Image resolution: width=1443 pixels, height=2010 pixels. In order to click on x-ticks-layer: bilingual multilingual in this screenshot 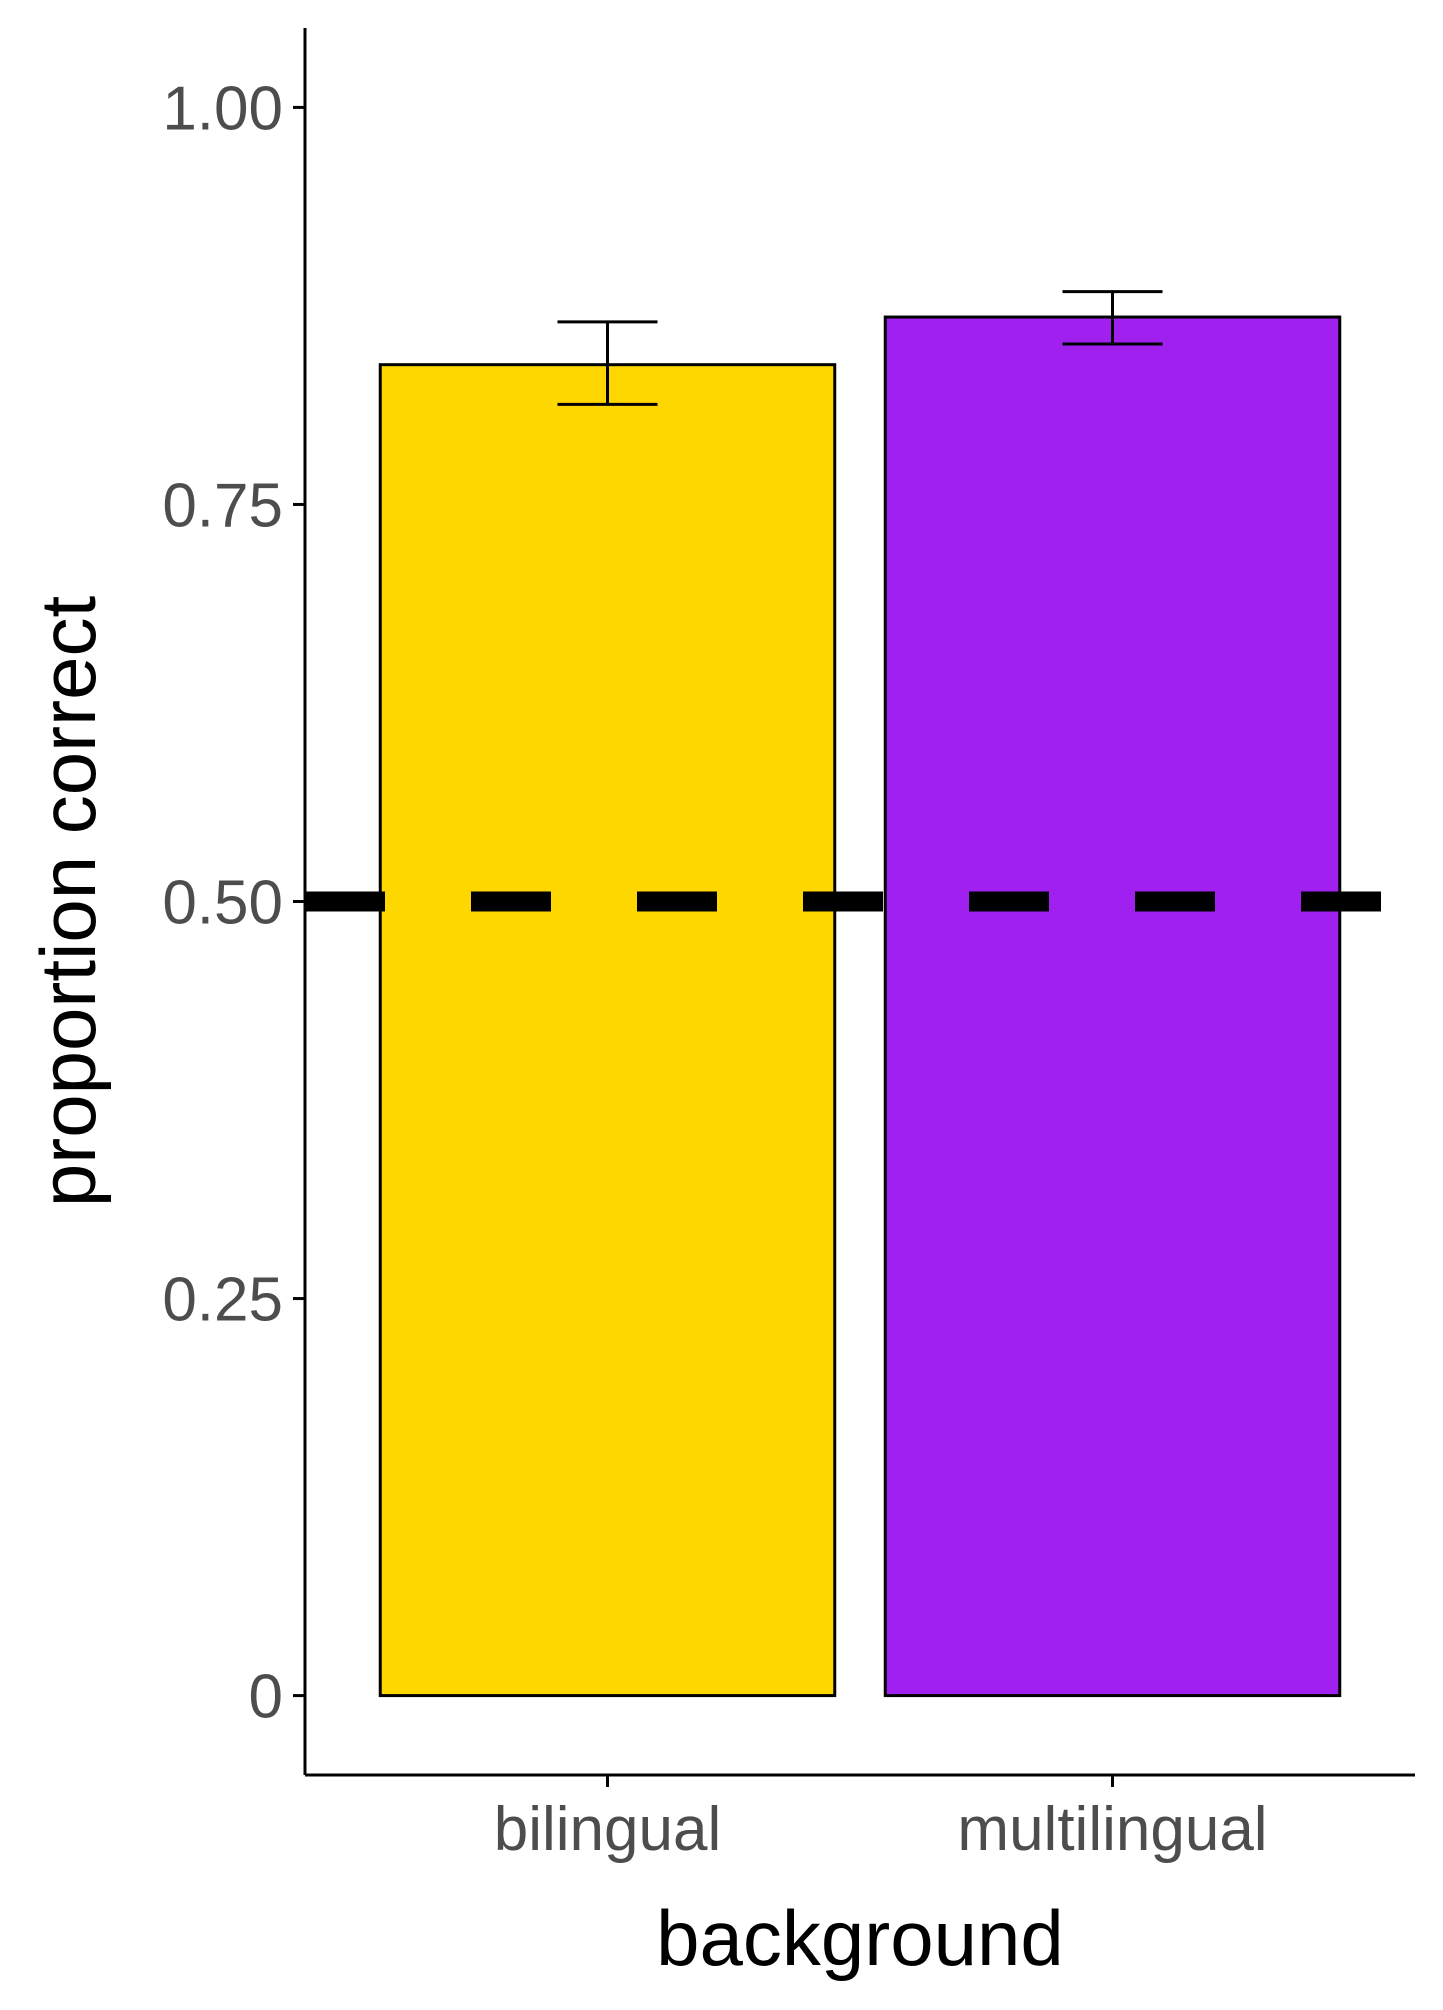, I will do `click(881, 1819)`.